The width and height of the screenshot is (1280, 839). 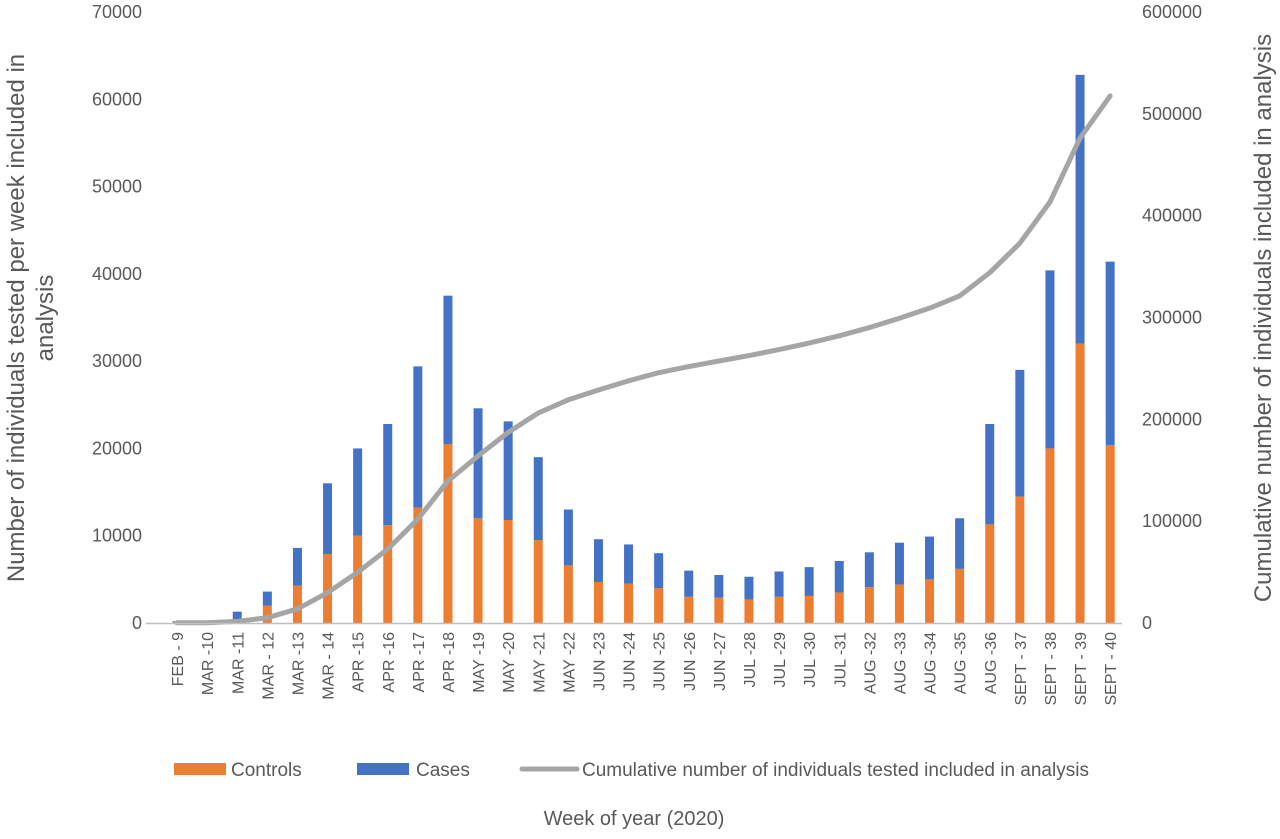 I want to click on legend-swatch-cases, so click(x=383, y=769).